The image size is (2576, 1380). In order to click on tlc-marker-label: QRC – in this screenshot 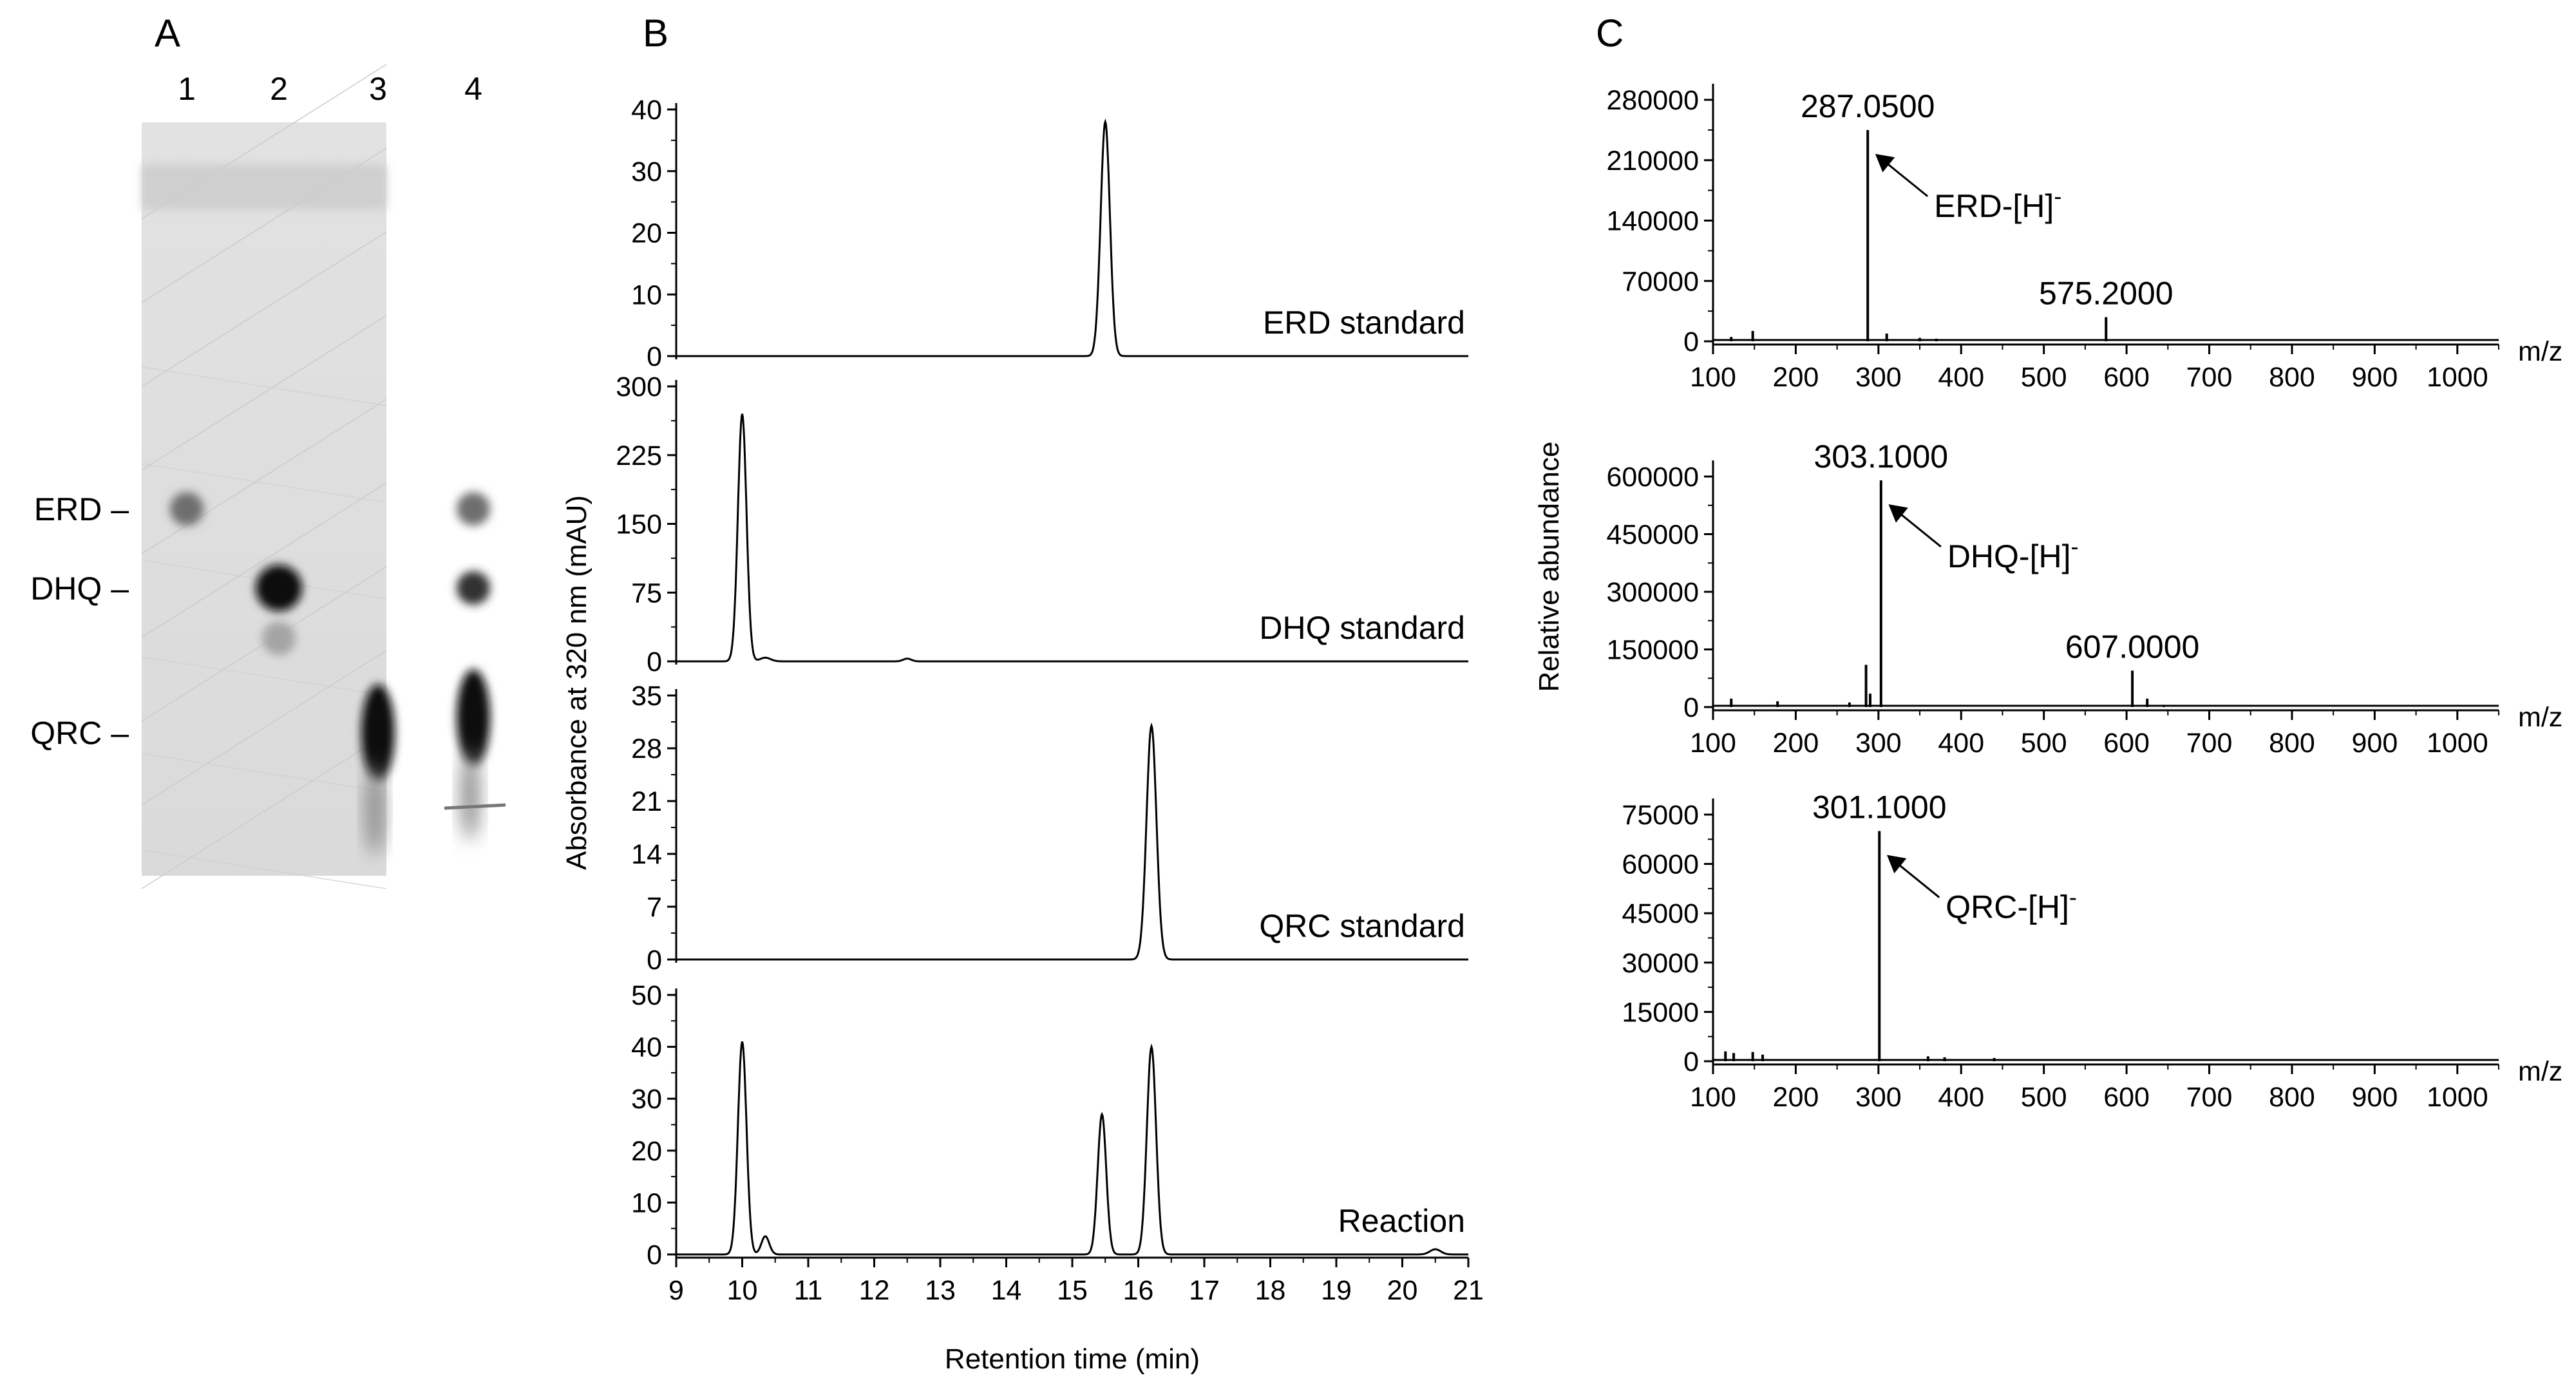, I will do `click(79, 733)`.